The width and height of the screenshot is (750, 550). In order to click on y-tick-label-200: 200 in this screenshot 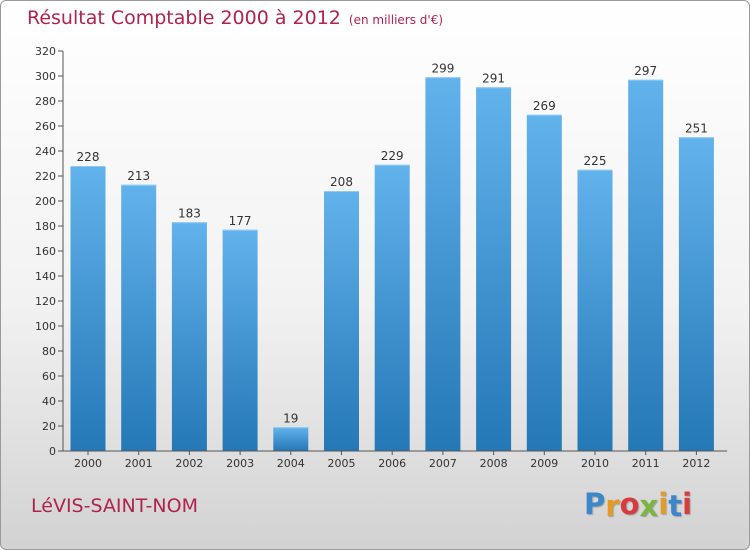, I will do `click(45, 201)`.